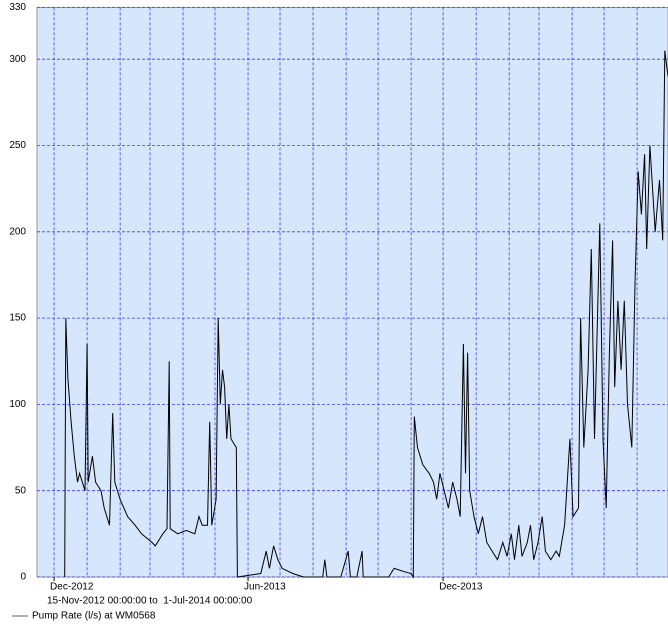 Image resolution: width=668 pixels, height=631 pixels. Describe the element at coordinates (17, 7) in the screenshot. I see `y-tick-label: 330` at that location.